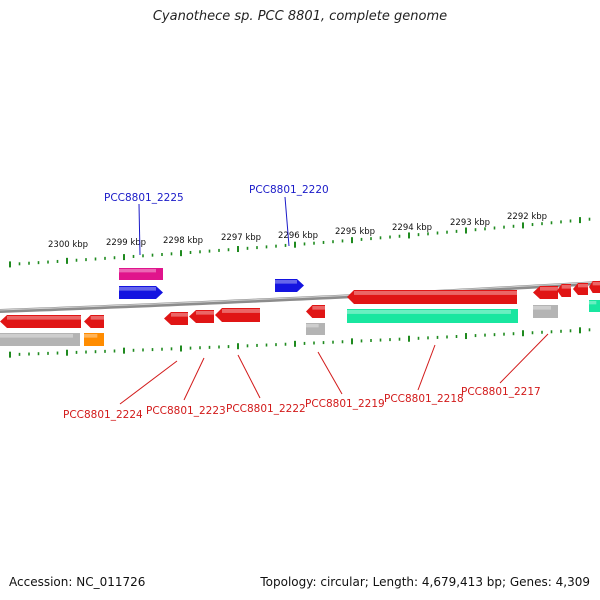 The width and height of the screenshot is (600, 600). What do you see at coordinates (412, 228) in the screenshot?
I see `scale-tick-label: 2294 kbp` at bounding box center [412, 228].